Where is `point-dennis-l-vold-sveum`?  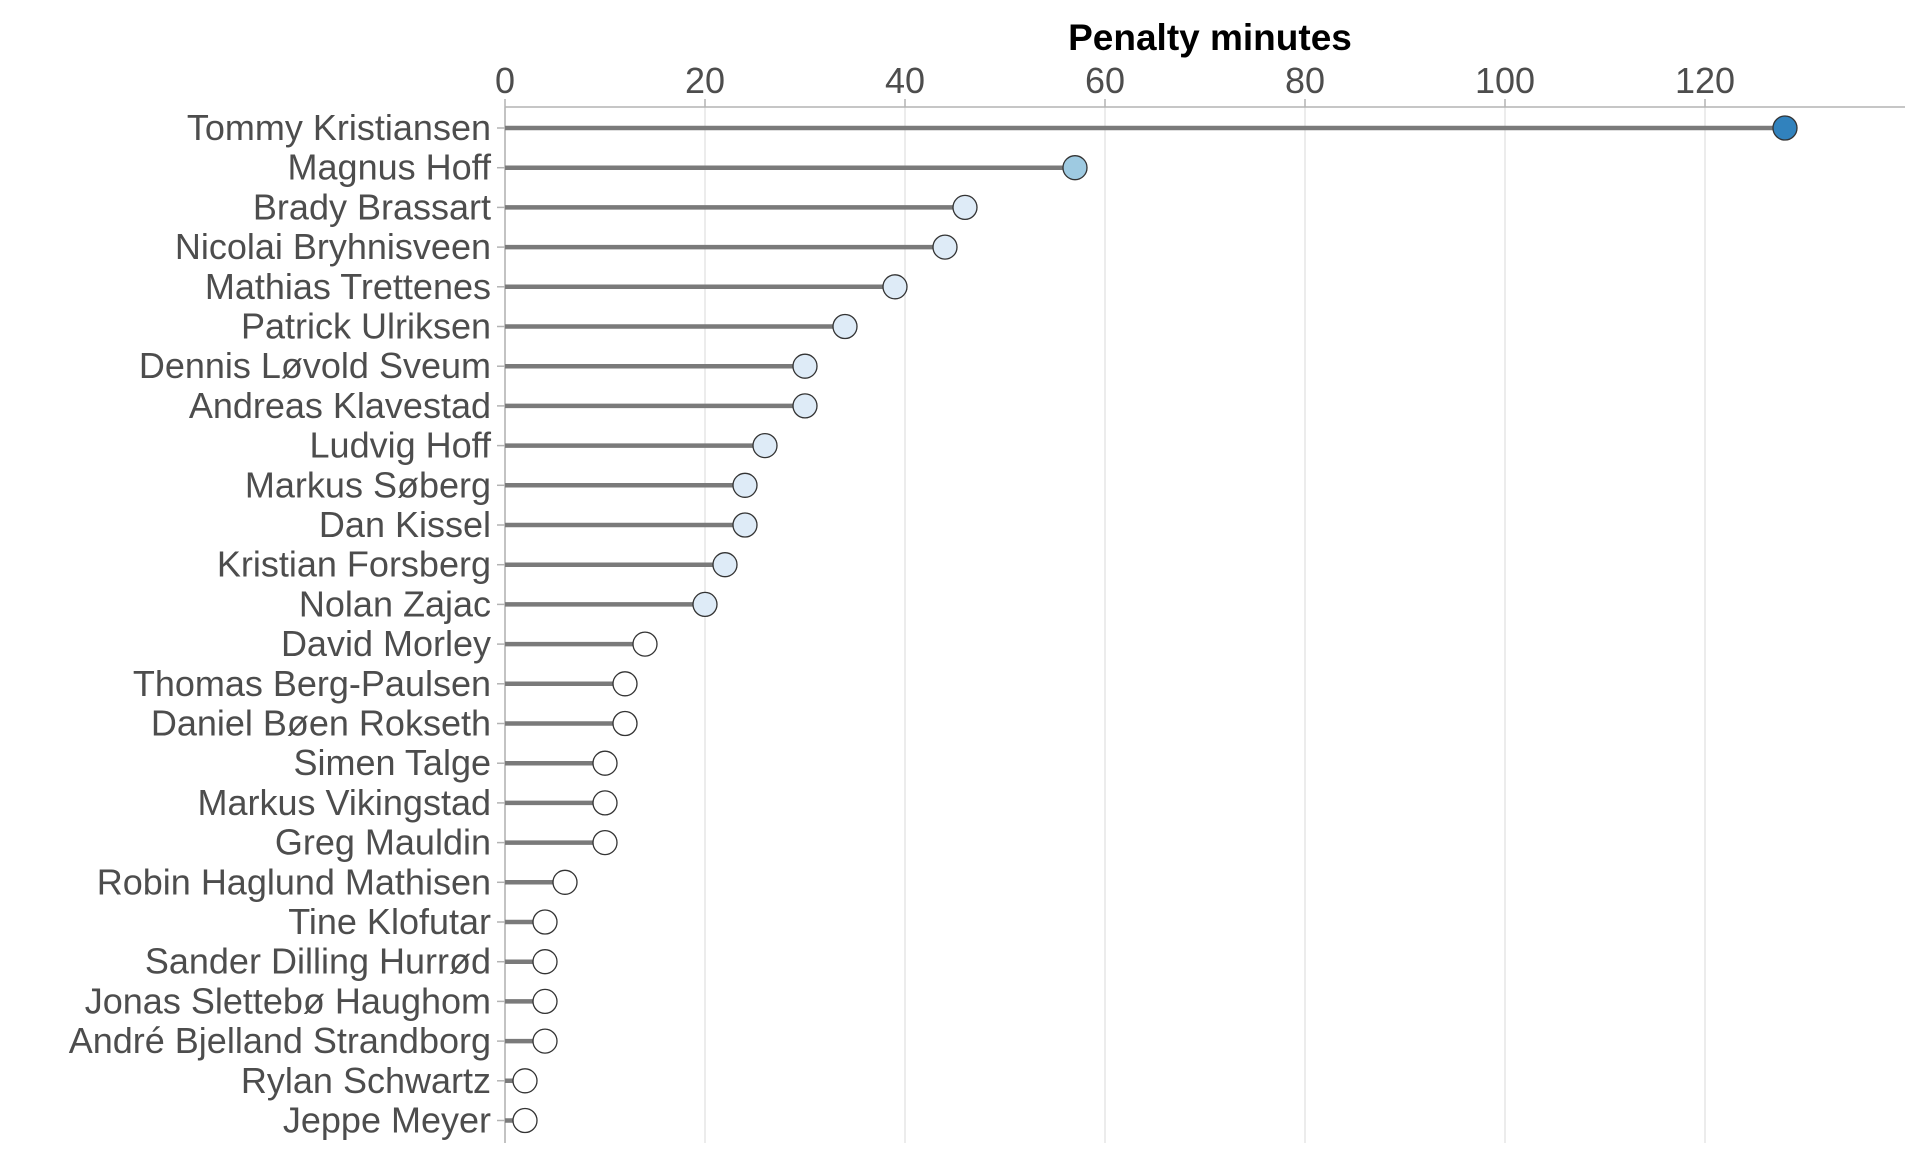
point-dennis-l-vold-sveum is located at coordinates (805, 366).